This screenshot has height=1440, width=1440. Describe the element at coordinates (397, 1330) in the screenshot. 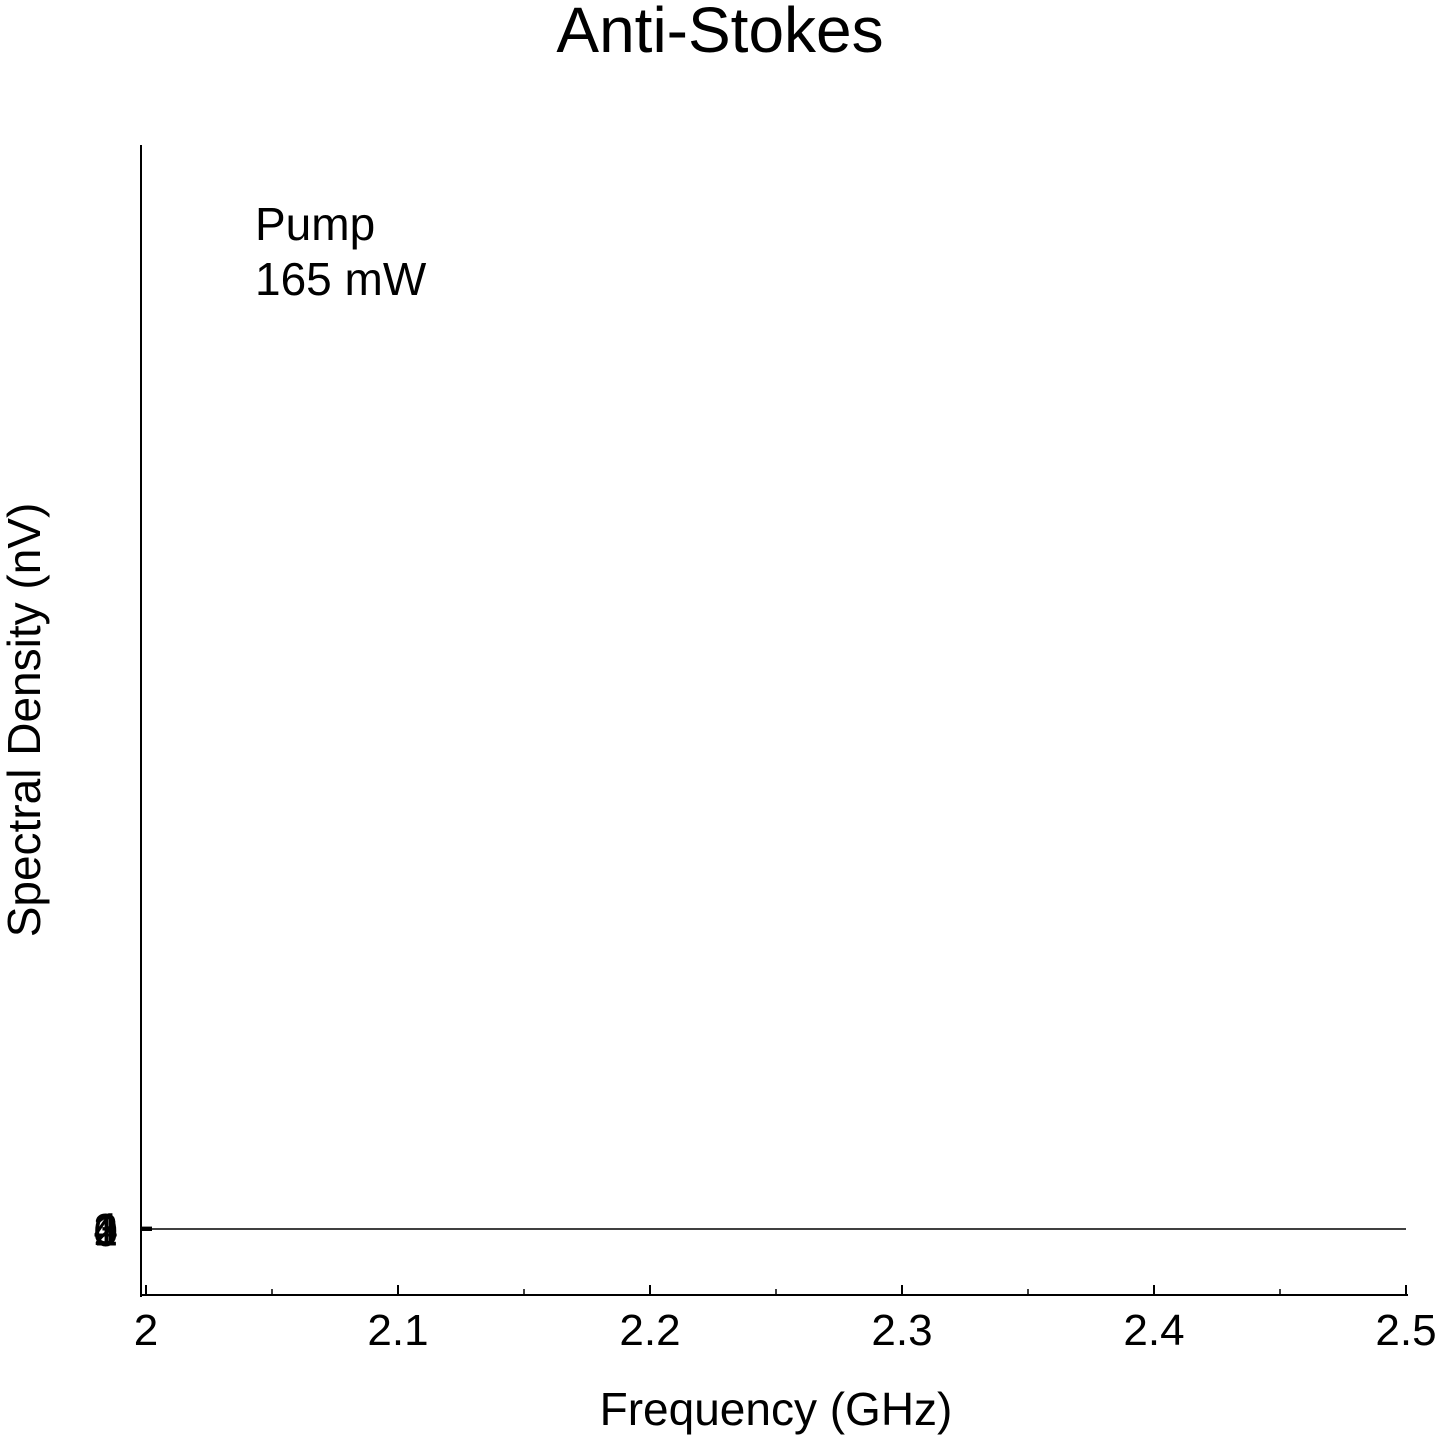

I see `x-tick-label: 2.1` at that location.